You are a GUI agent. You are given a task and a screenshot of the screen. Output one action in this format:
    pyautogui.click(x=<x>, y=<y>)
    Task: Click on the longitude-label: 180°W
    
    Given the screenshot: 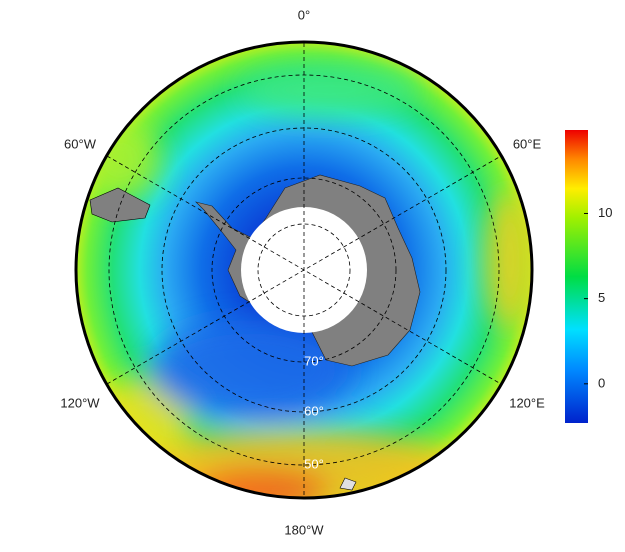 What is the action you would take?
    pyautogui.click(x=304, y=529)
    